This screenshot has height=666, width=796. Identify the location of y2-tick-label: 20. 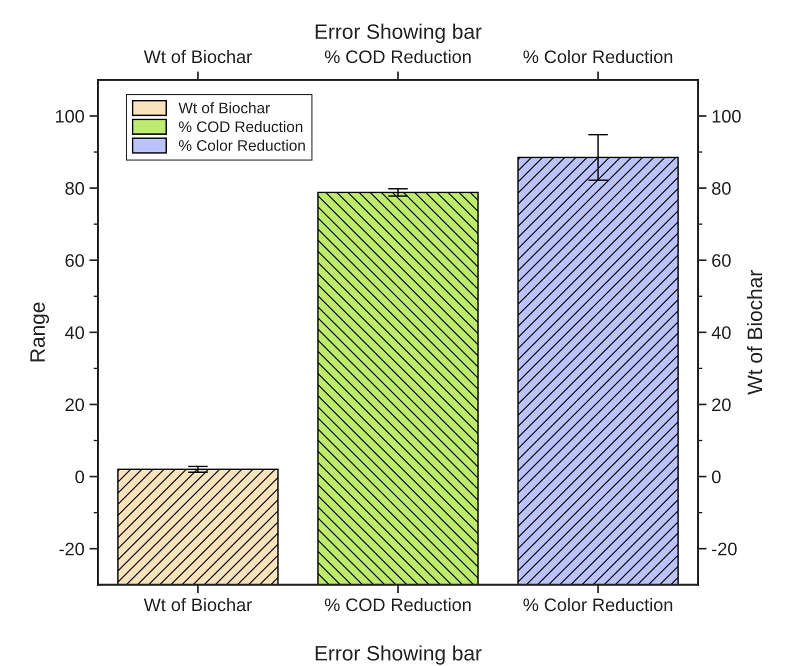
(721, 405).